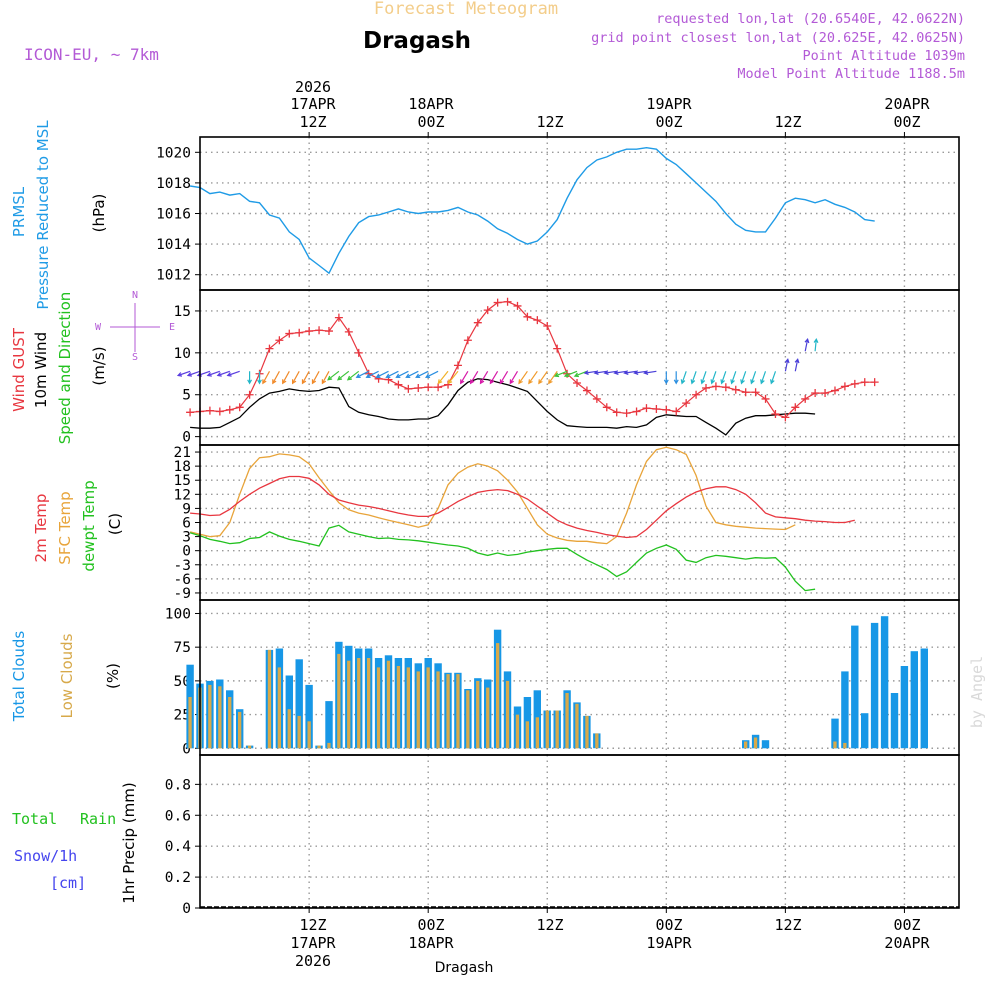  I want to click on bottom-time-label-year: 2026, so click(313, 961).